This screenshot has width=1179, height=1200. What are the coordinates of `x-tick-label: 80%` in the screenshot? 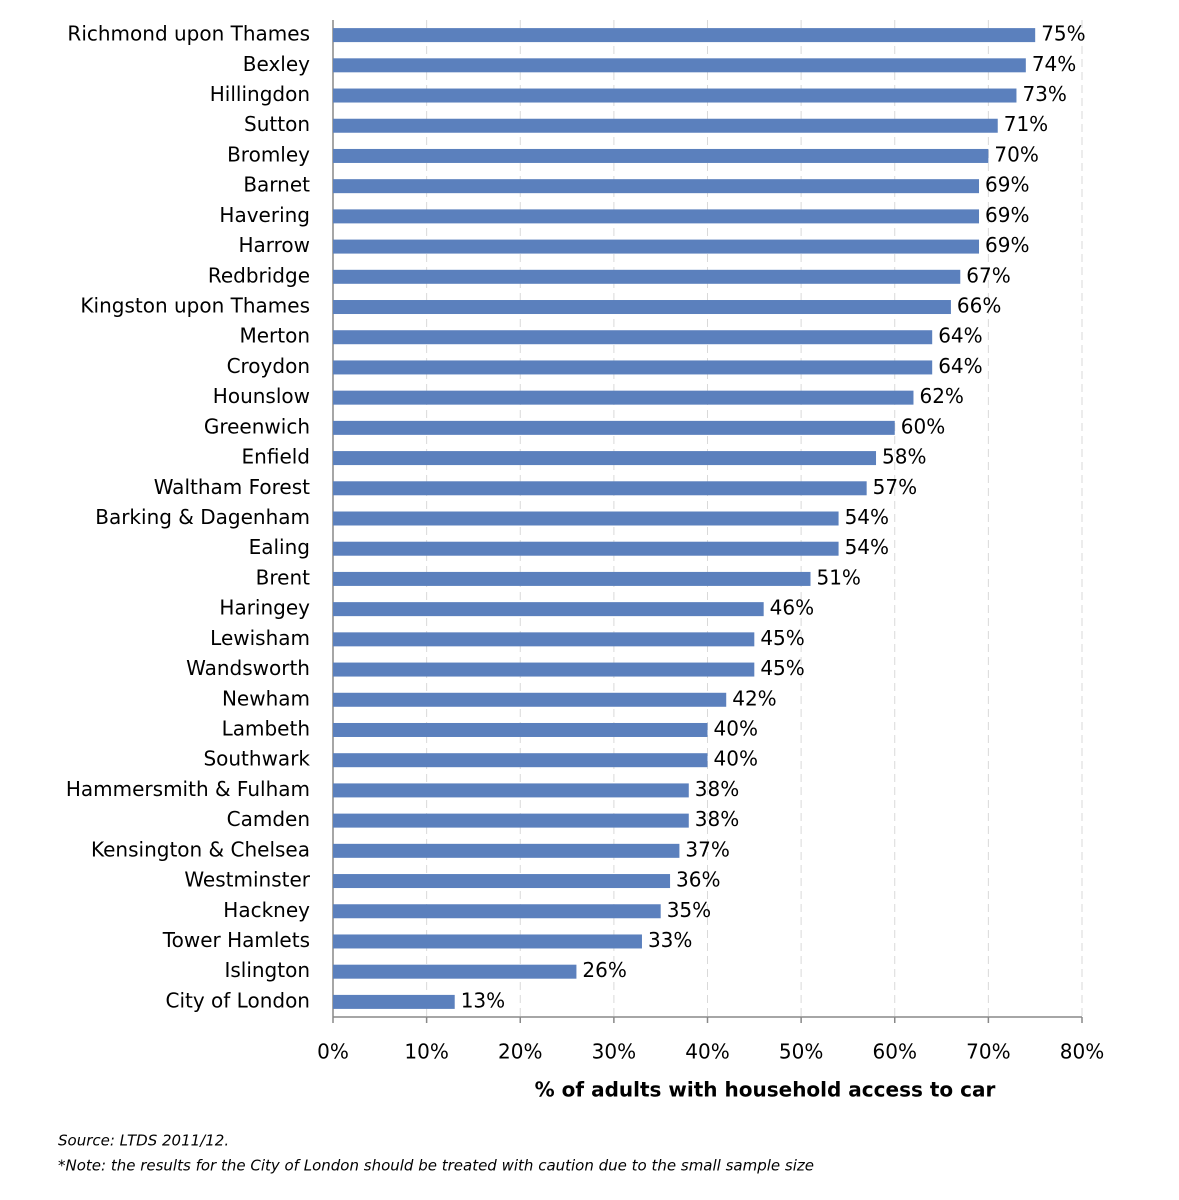 It's located at (1082, 1052).